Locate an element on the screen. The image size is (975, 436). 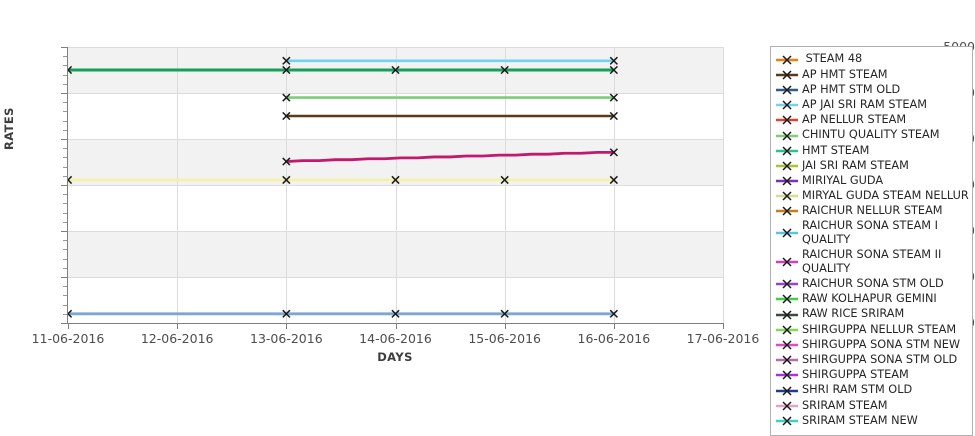
y-axis-line is located at coordinates (67, 185).